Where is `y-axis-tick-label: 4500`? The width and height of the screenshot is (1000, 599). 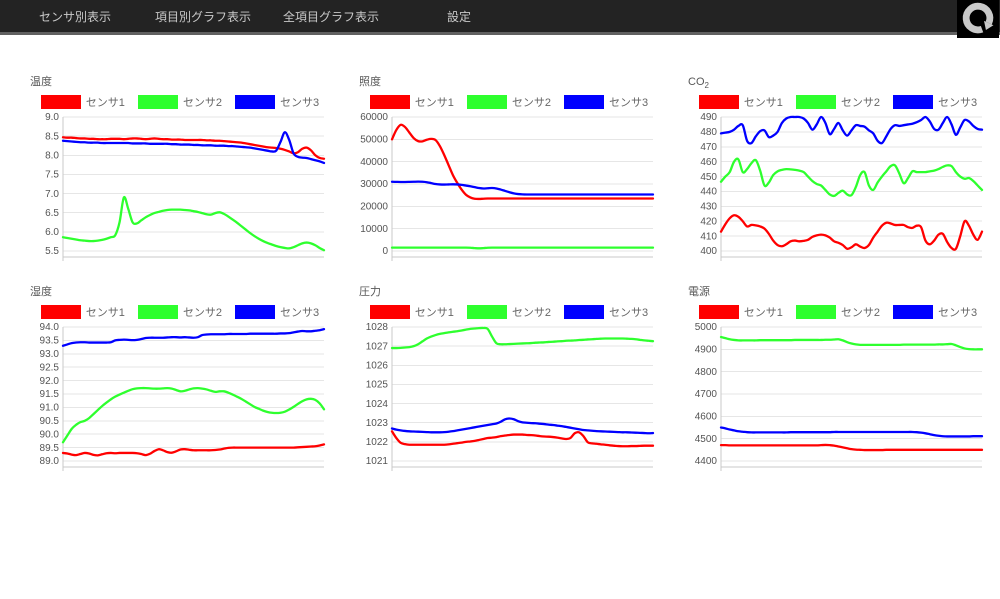
y-axis-tick-label: 4500 is located at coordinates (706, 439).